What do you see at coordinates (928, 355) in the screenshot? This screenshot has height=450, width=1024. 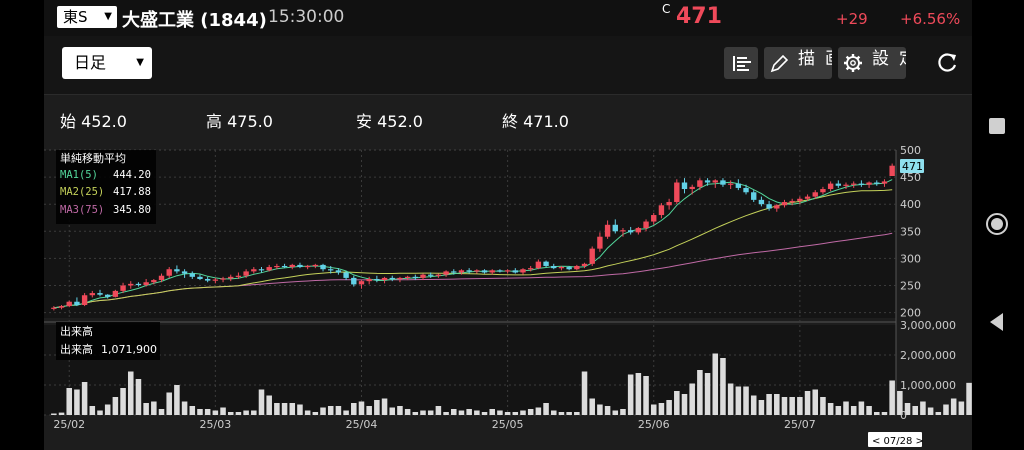 I see `volume-tick-label: 2,000,000` at bounding box center [928, 355].